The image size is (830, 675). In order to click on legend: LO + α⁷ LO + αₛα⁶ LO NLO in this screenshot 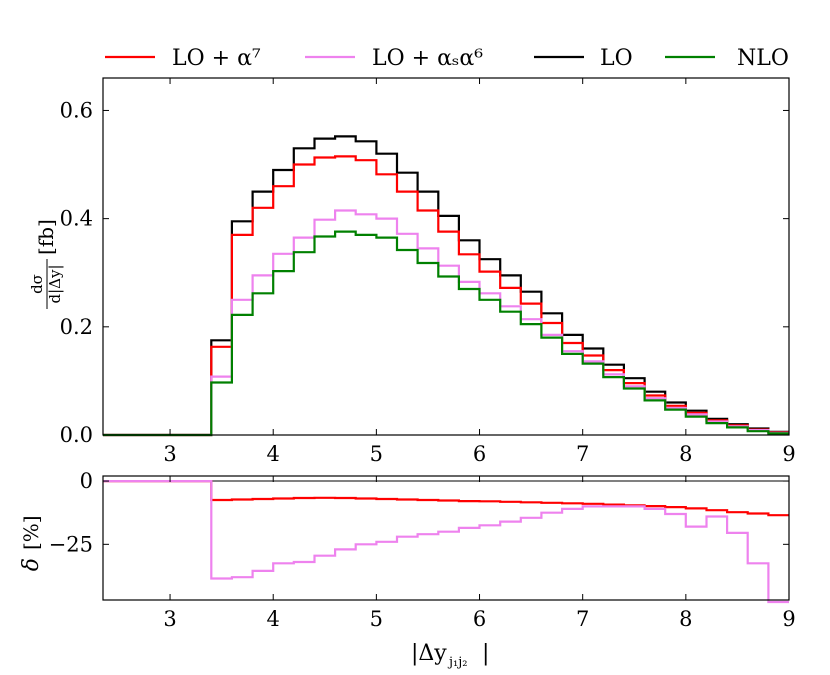, I will do `click(447, 58)`.